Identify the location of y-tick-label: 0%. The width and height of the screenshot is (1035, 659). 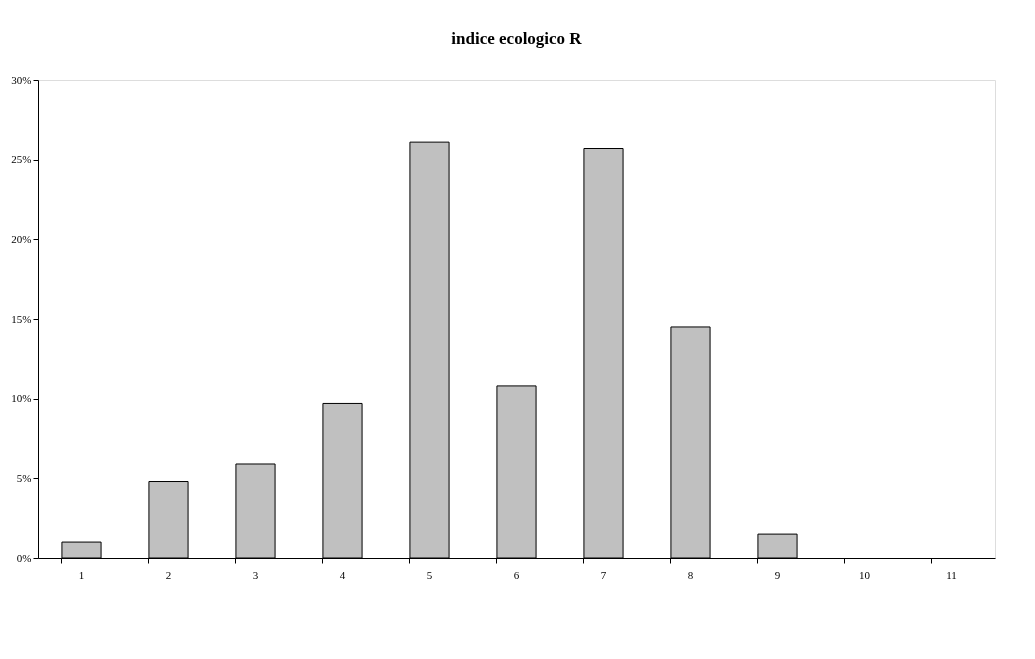
(24, 557).